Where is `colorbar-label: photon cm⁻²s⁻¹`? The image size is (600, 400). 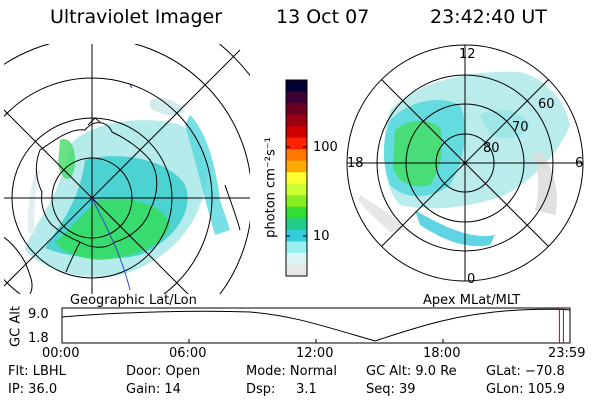
colorbar-label: photon cm⁻²s⁻¹ is located at coordinates (271, 187).